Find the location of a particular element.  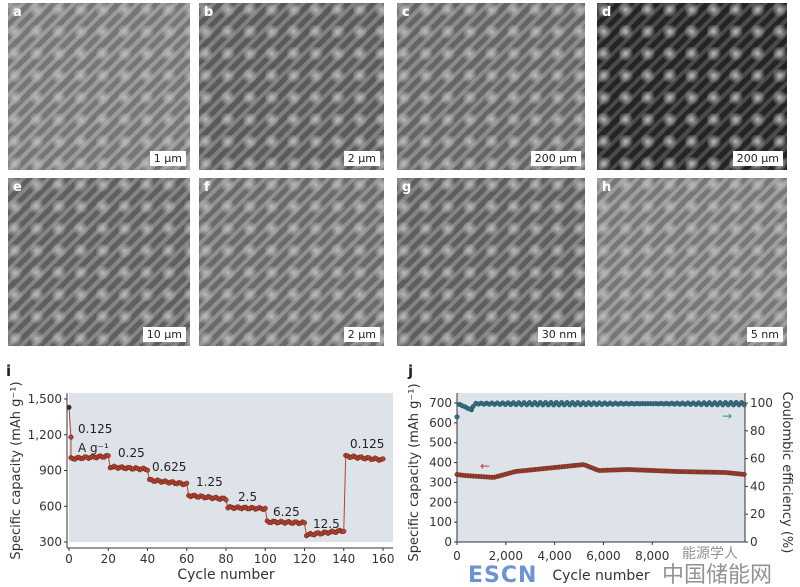

rate-label: 1.25 is located at coordinates (209, 482).